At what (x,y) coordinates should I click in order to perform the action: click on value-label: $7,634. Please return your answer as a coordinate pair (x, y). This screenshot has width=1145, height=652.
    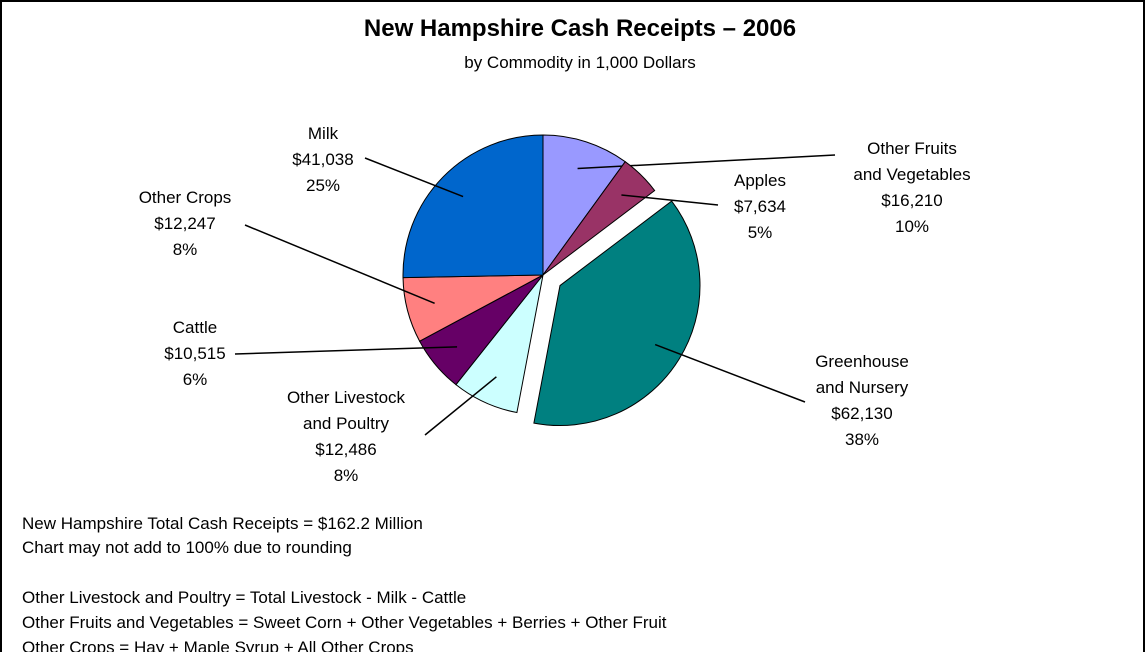
    Looking at the image, I should click on (760, 206).